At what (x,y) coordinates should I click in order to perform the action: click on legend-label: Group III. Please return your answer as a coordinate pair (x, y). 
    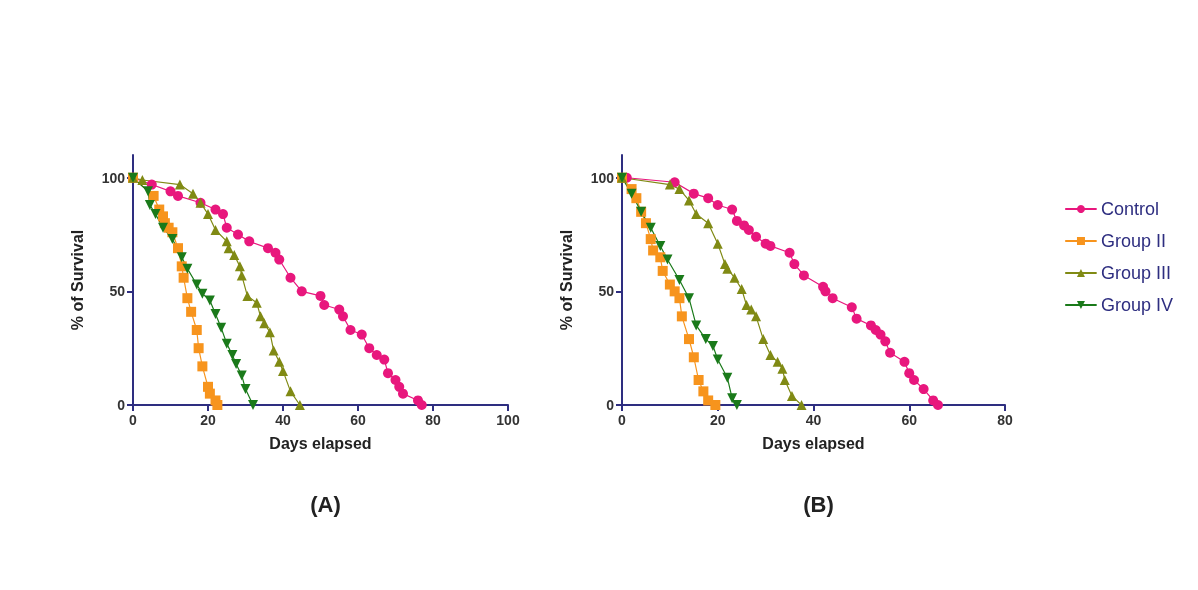
    Looking at the image, I should click on (1135, 273).